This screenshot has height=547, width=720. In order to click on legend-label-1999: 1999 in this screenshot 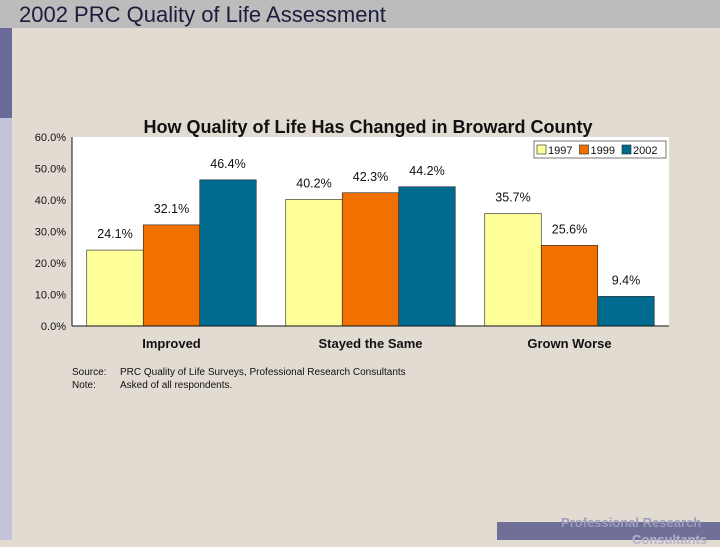, I will do `click(603, 151)`.